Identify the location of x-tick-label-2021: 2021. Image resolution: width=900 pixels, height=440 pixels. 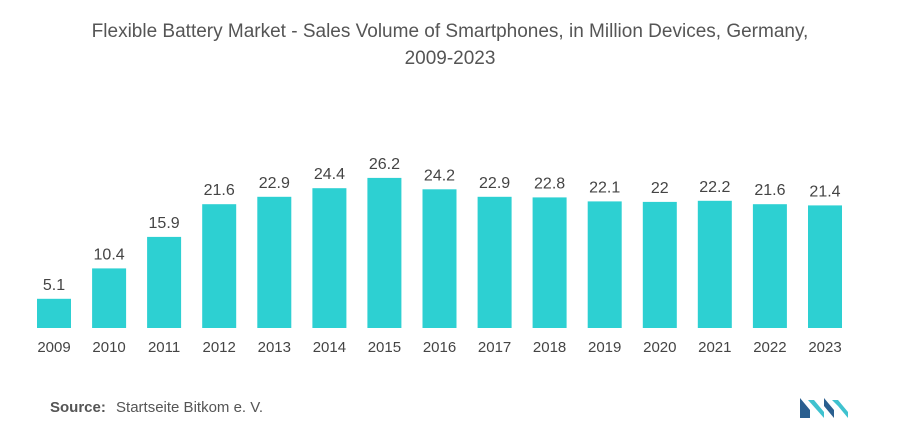
(714, 347).